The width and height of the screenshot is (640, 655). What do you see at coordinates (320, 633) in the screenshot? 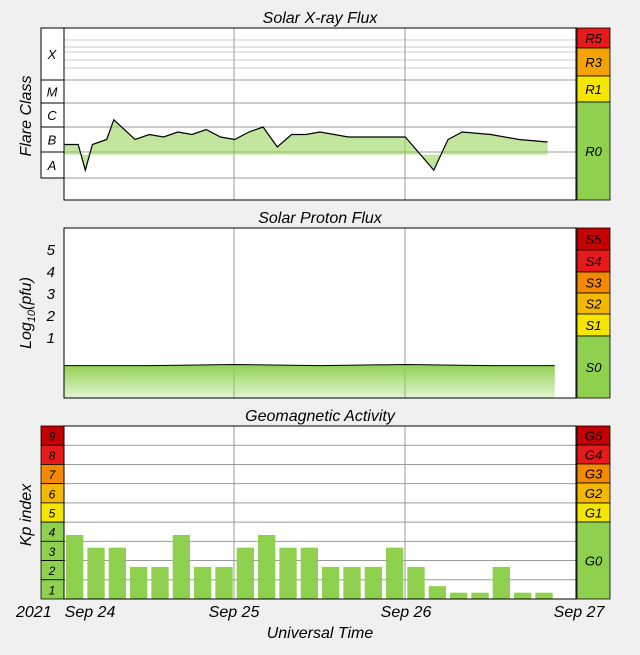
I see `x-axis-label: Universal Time` at bounding box center [320, 633].